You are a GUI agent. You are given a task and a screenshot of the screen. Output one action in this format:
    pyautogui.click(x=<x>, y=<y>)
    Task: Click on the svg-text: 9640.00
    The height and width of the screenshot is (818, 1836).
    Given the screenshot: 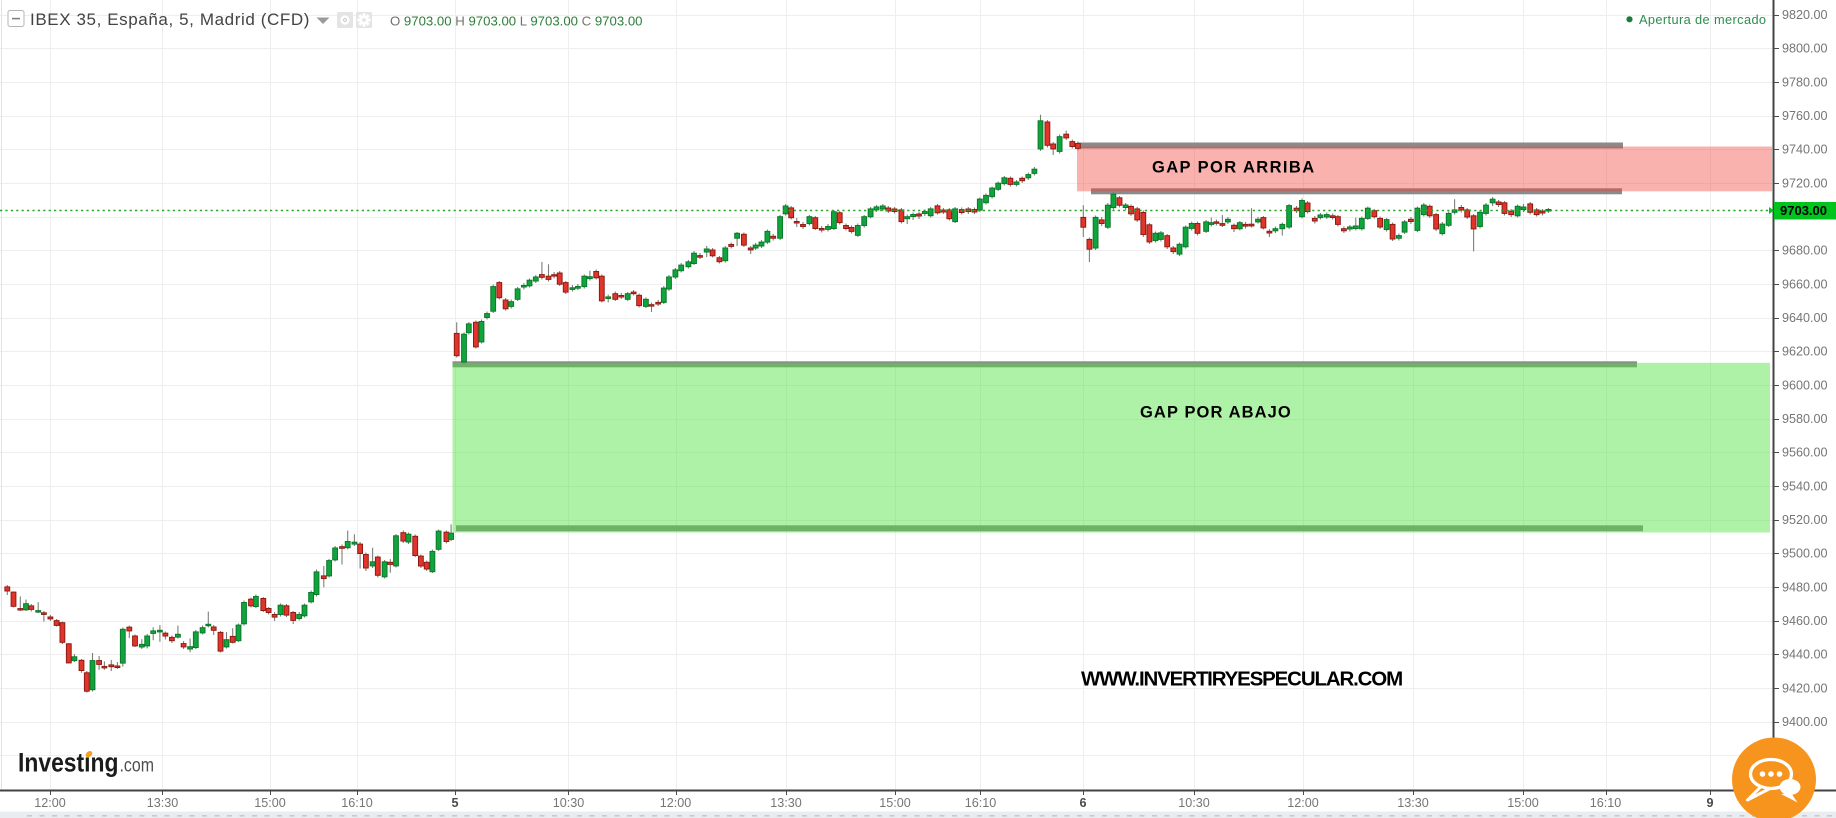 What is the action you would take?
    pyautogui.click(x=1805, y=318)
    